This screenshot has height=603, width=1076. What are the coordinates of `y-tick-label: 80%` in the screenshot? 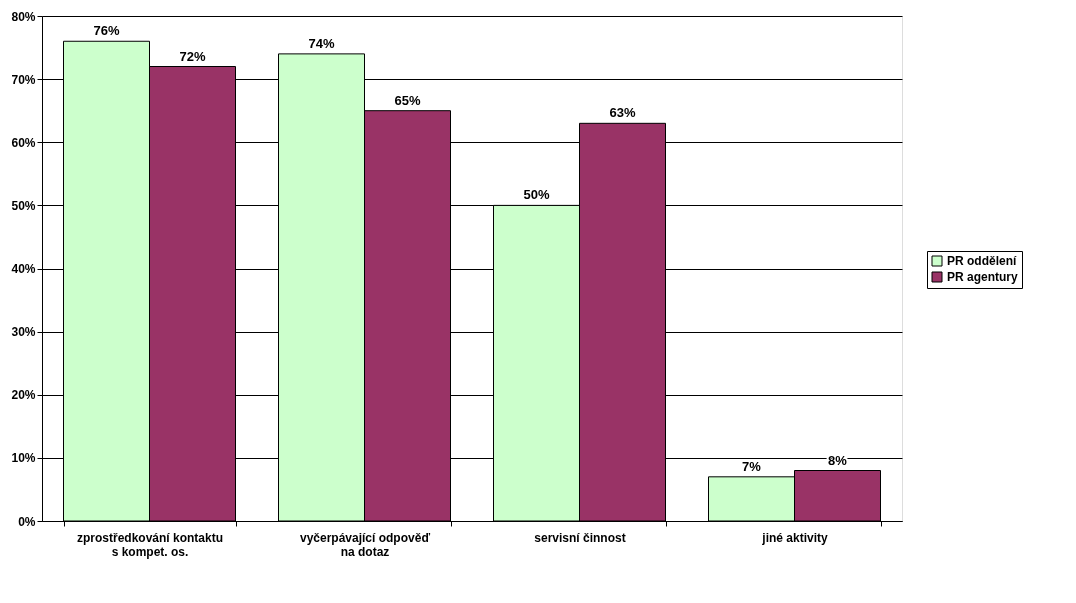 It's located at (23, 16).